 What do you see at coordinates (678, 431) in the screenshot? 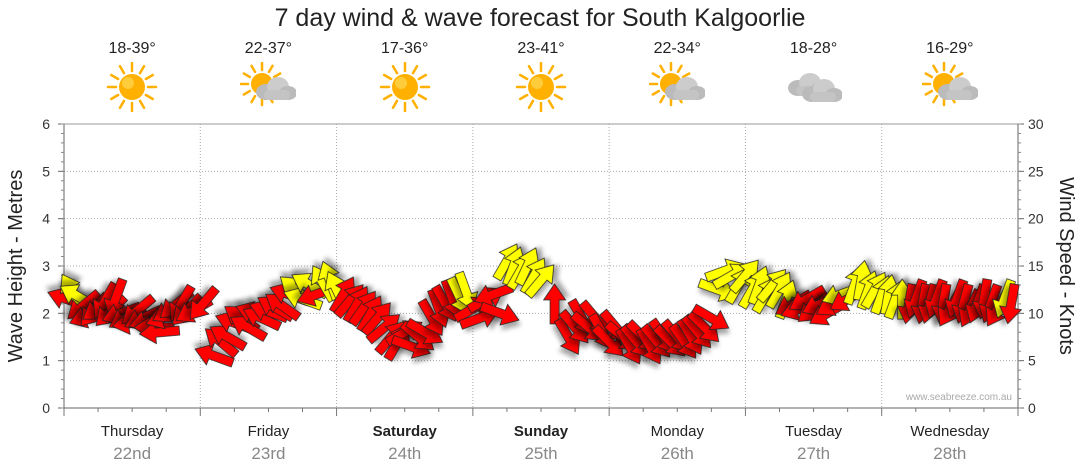
I see `day-name-label: Monday` at bounding box center [678, 431].